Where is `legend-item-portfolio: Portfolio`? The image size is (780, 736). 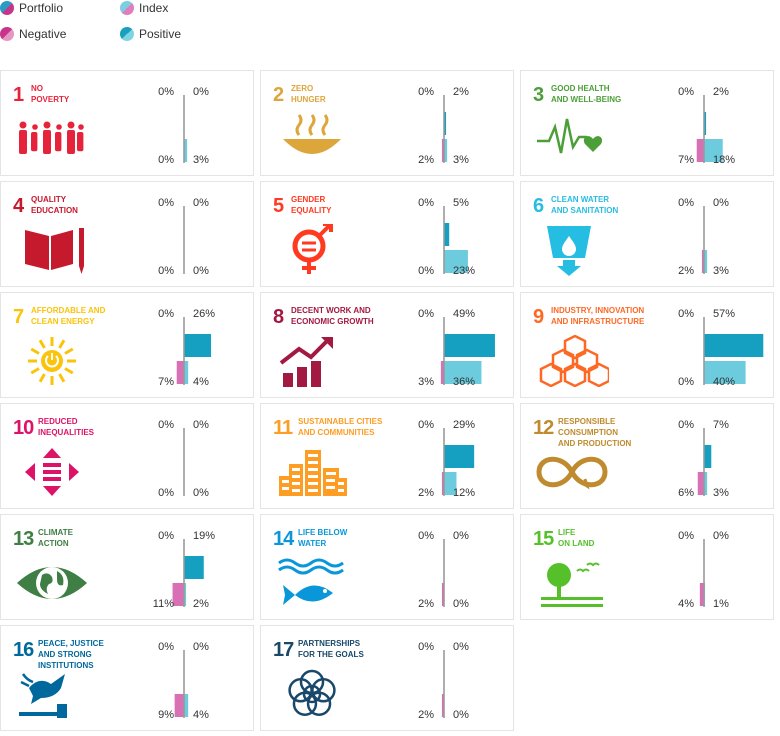 legend-item-portfolio: Portfolio is located at coordinates (31, 8).